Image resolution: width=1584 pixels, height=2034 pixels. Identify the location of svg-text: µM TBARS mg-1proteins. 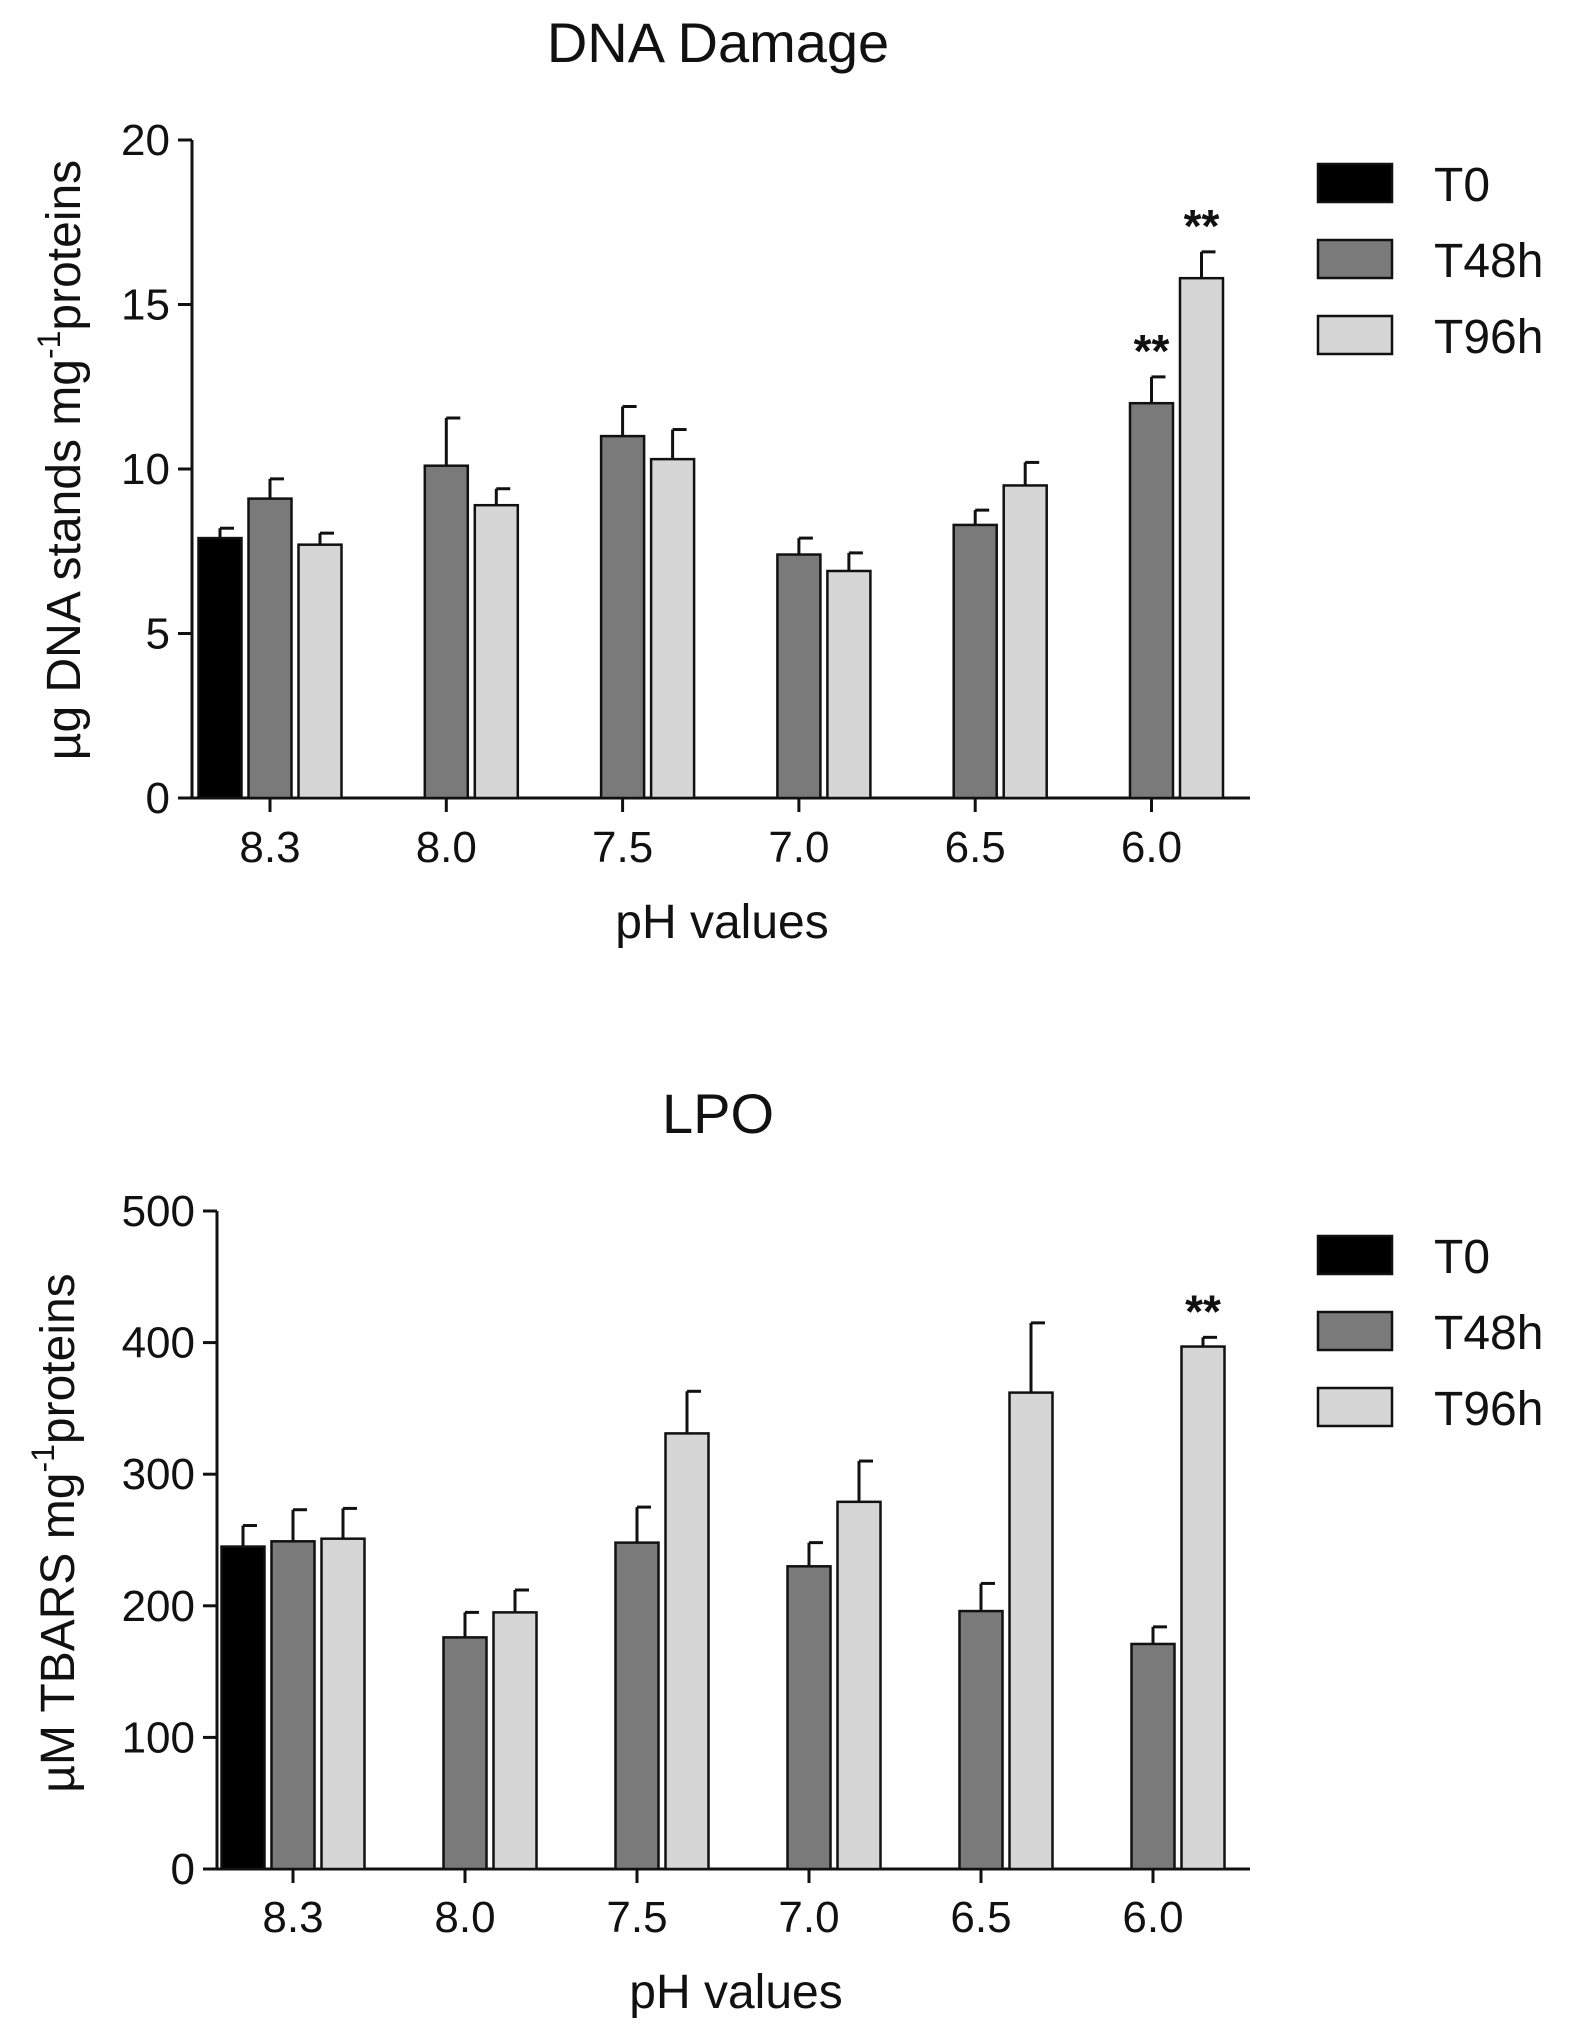
(55, 1532).